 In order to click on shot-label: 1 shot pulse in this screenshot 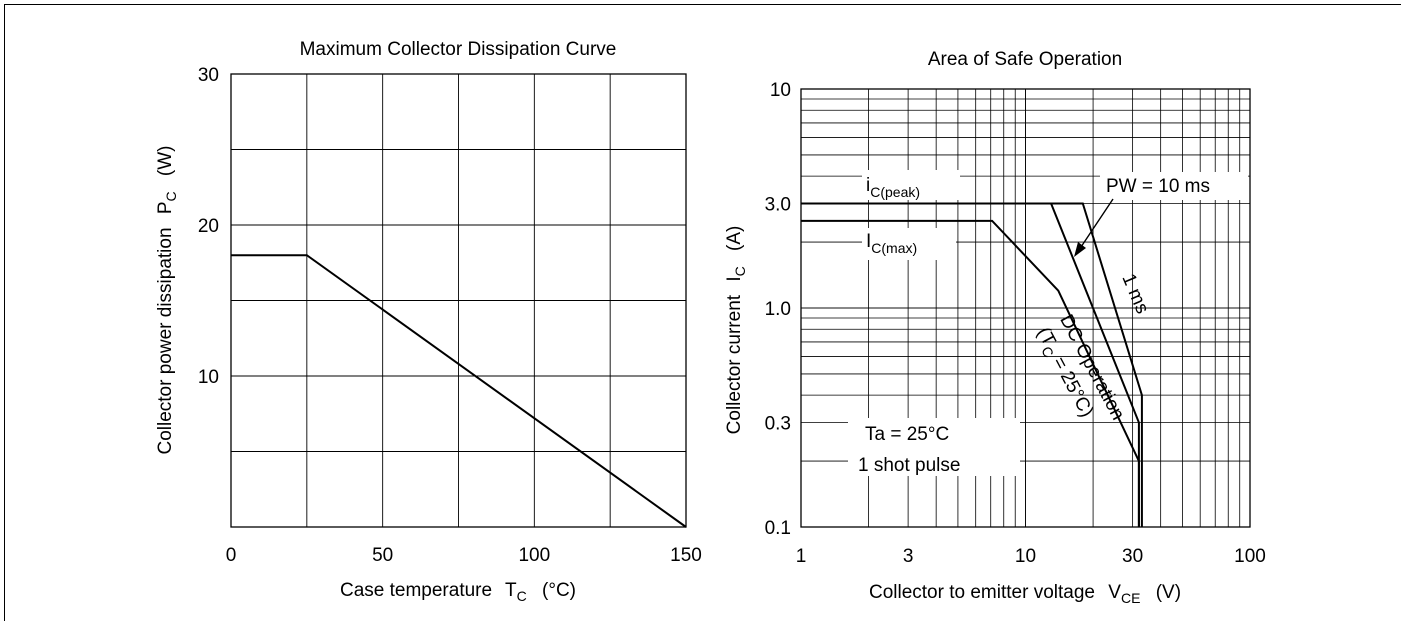, I will do `click(909, 465)`.